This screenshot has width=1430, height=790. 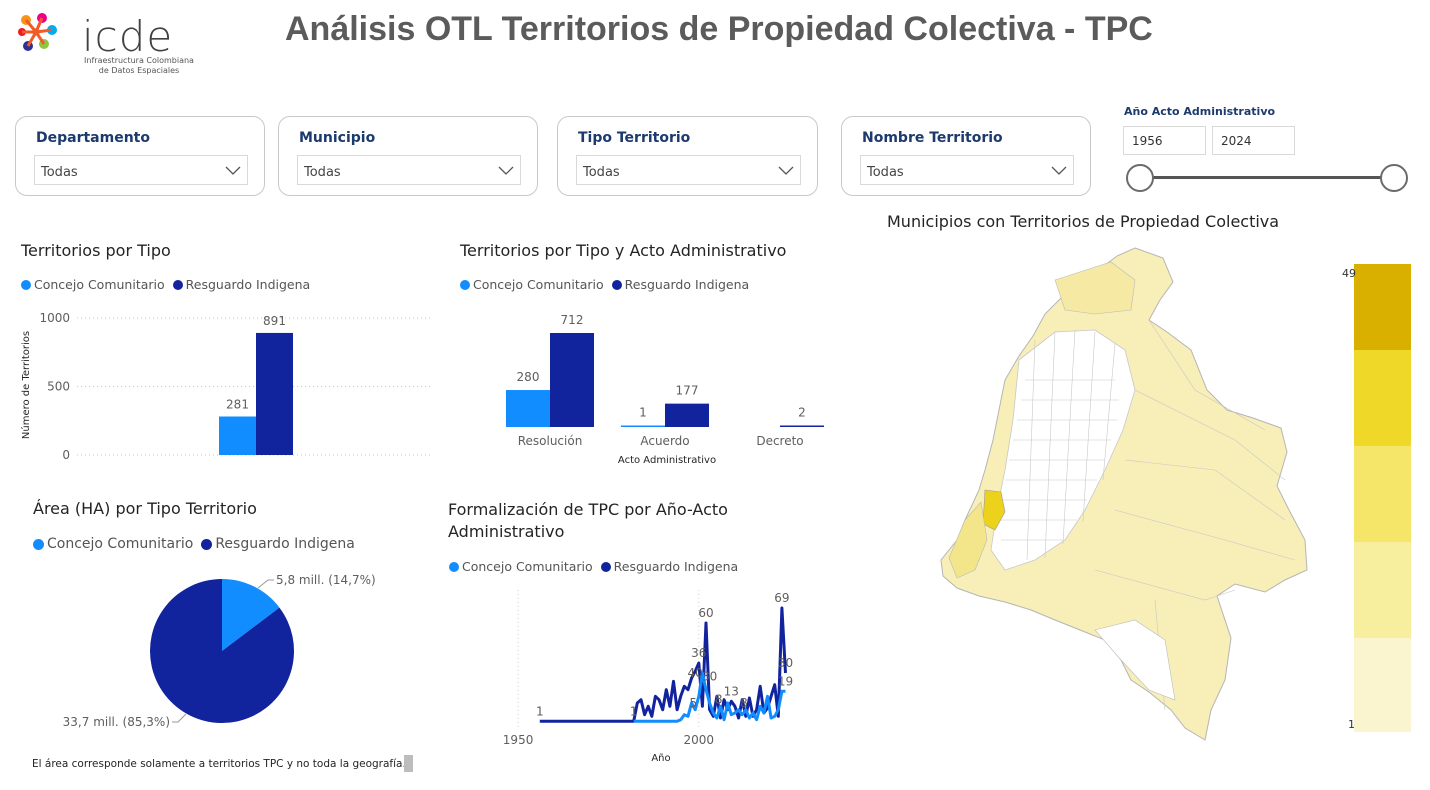 I want to click on year-range-end-handle, so click(x=1394, y=178).